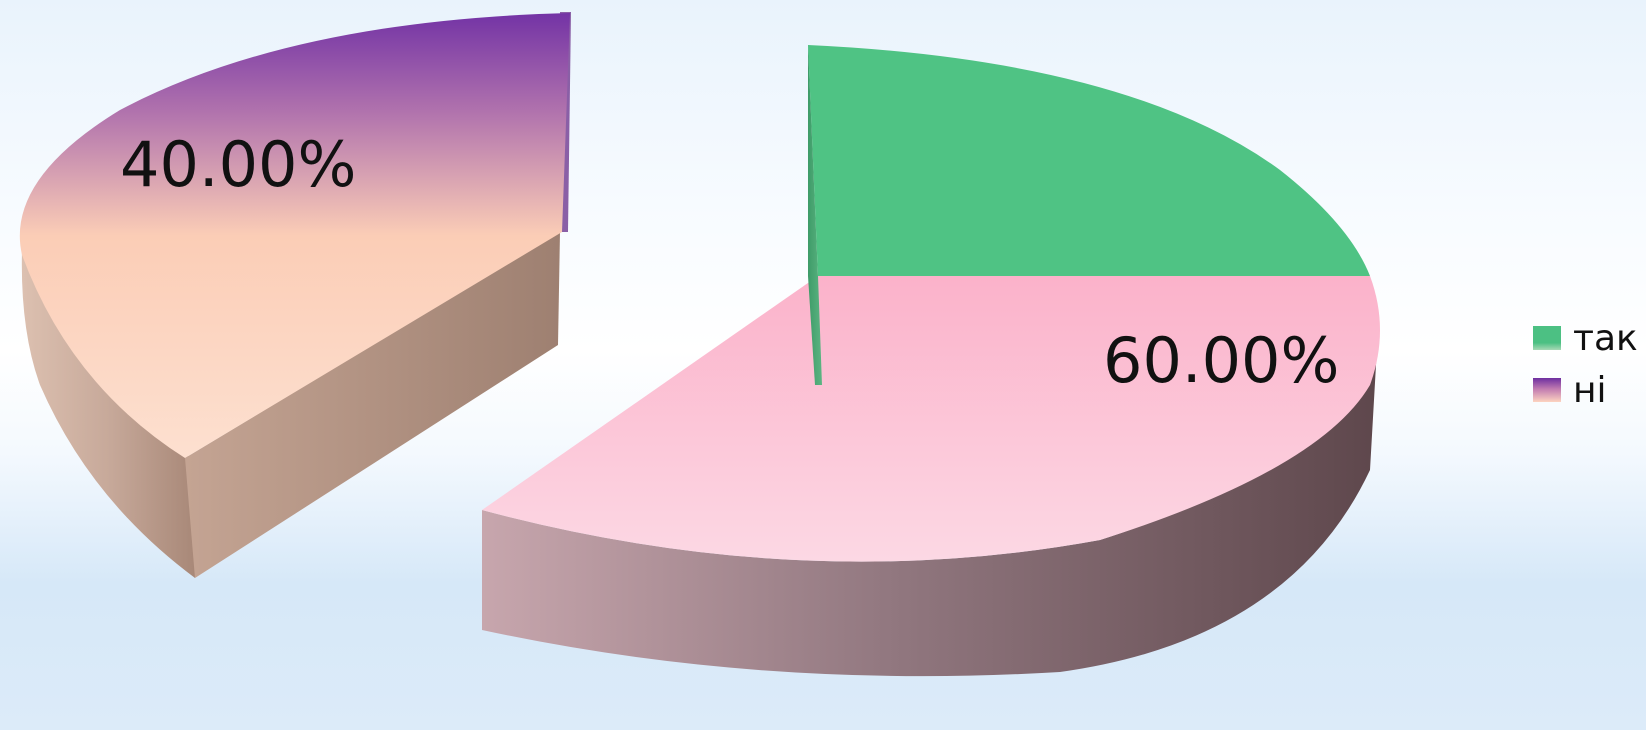 This screenshot has height=730, width=1646. I want to click on legend-item-ni: ні, so click(1585, 390).